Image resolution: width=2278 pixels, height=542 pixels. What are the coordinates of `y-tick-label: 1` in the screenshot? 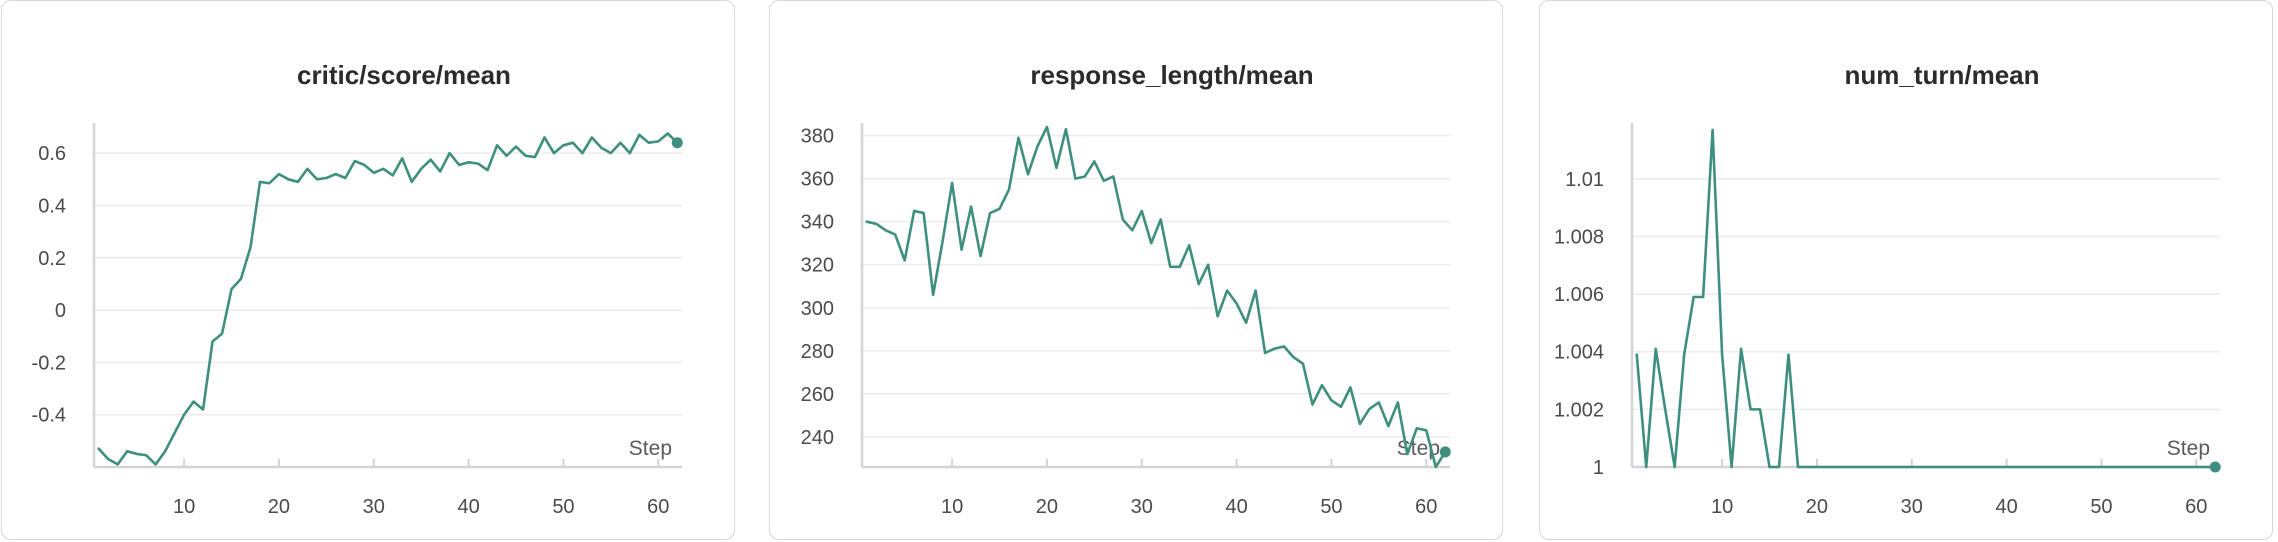 It's located at (1598, 468).